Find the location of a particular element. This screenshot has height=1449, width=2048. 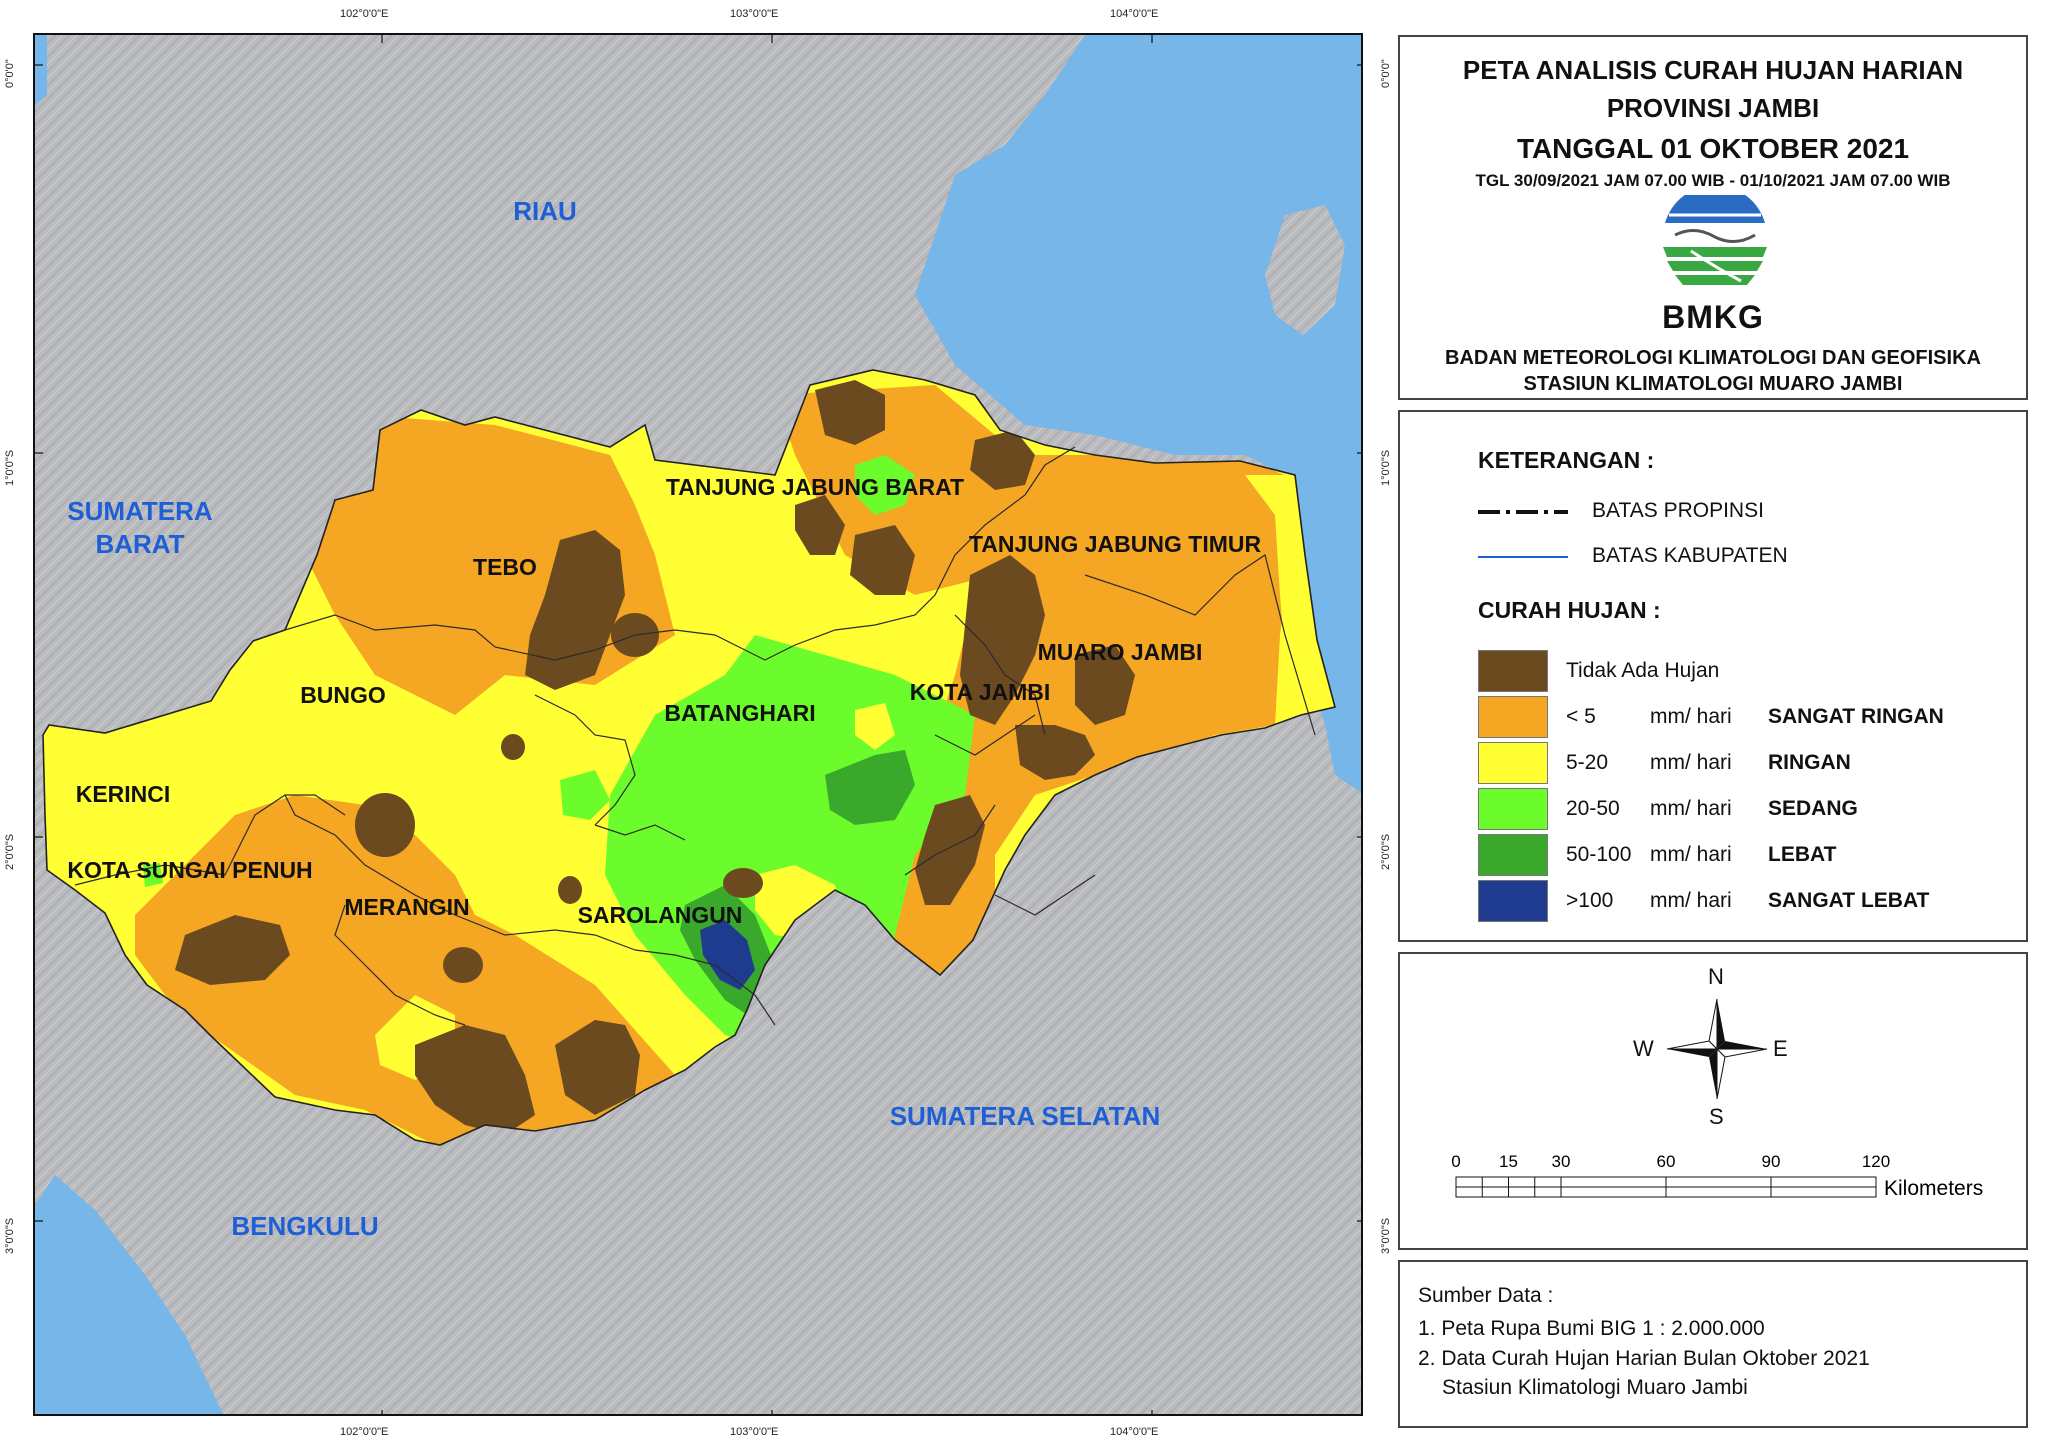

compass-e: E is located at coordinates (1780, 1048).